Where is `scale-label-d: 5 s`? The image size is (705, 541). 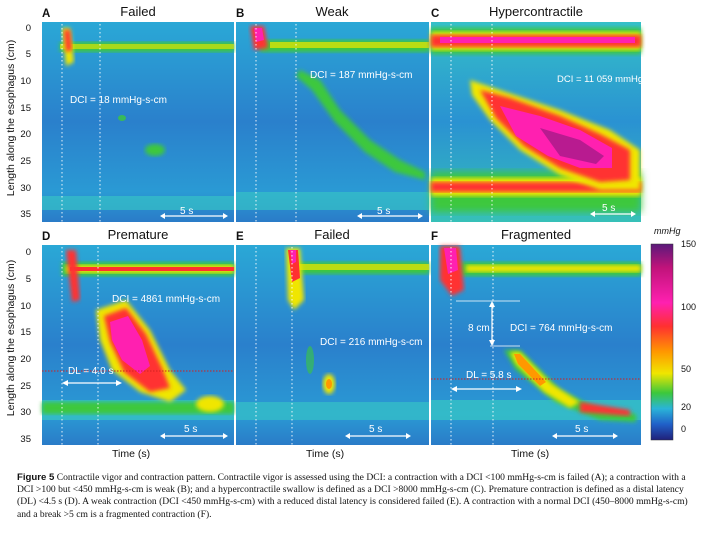 scale-label-d: 5 s is located at coordinates (190, 429).